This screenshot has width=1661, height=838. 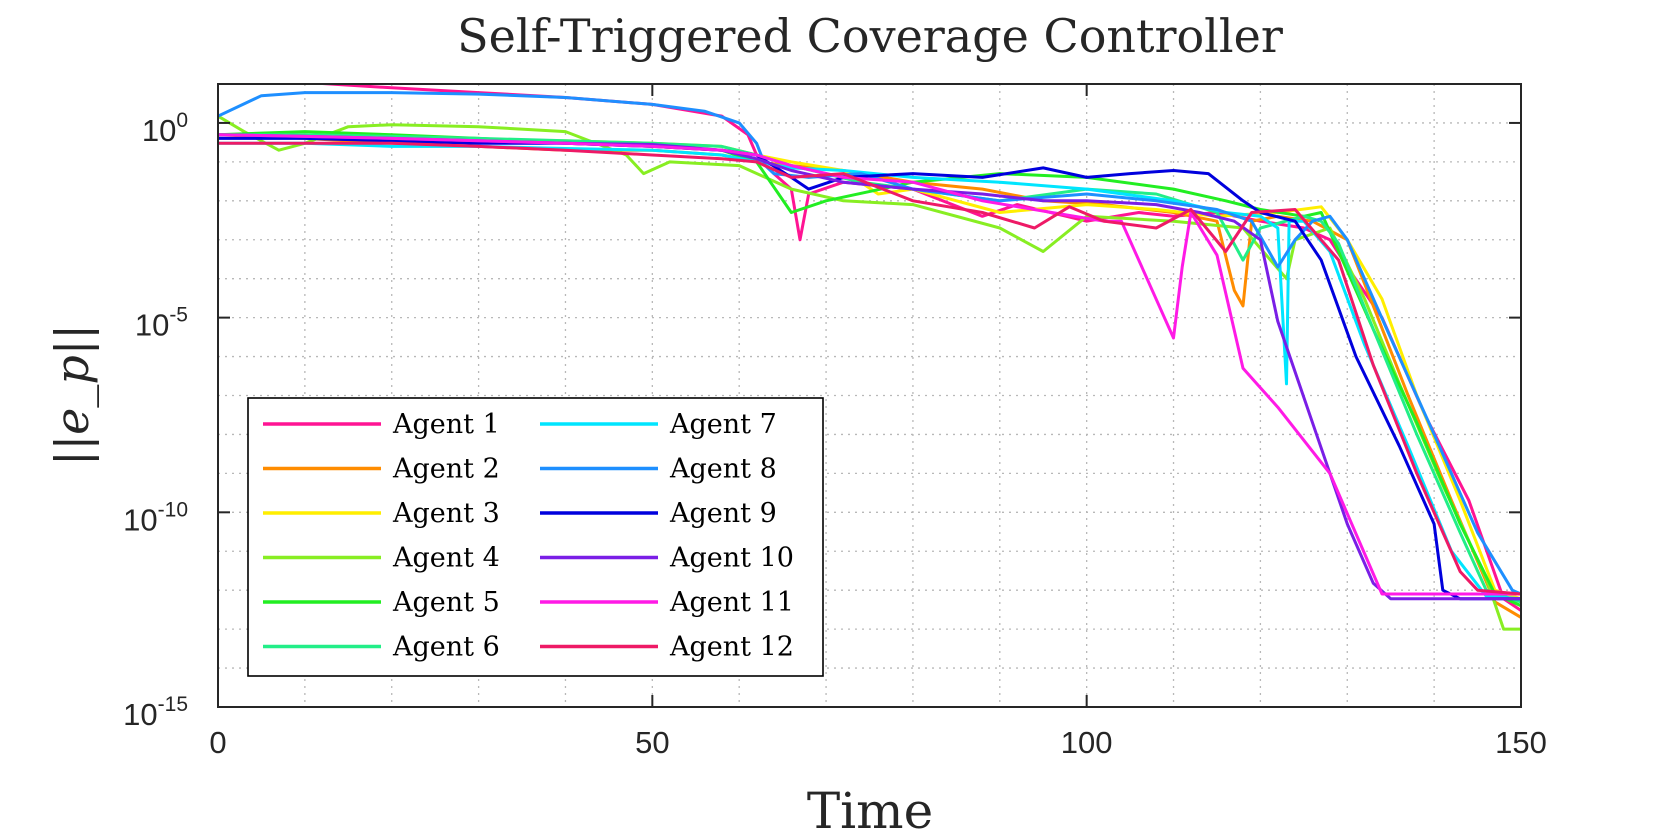 What do you see at coordinates (652, 742) in the screenshot?
I see `x-tick-label: 50` at bounding box center [652, 742].